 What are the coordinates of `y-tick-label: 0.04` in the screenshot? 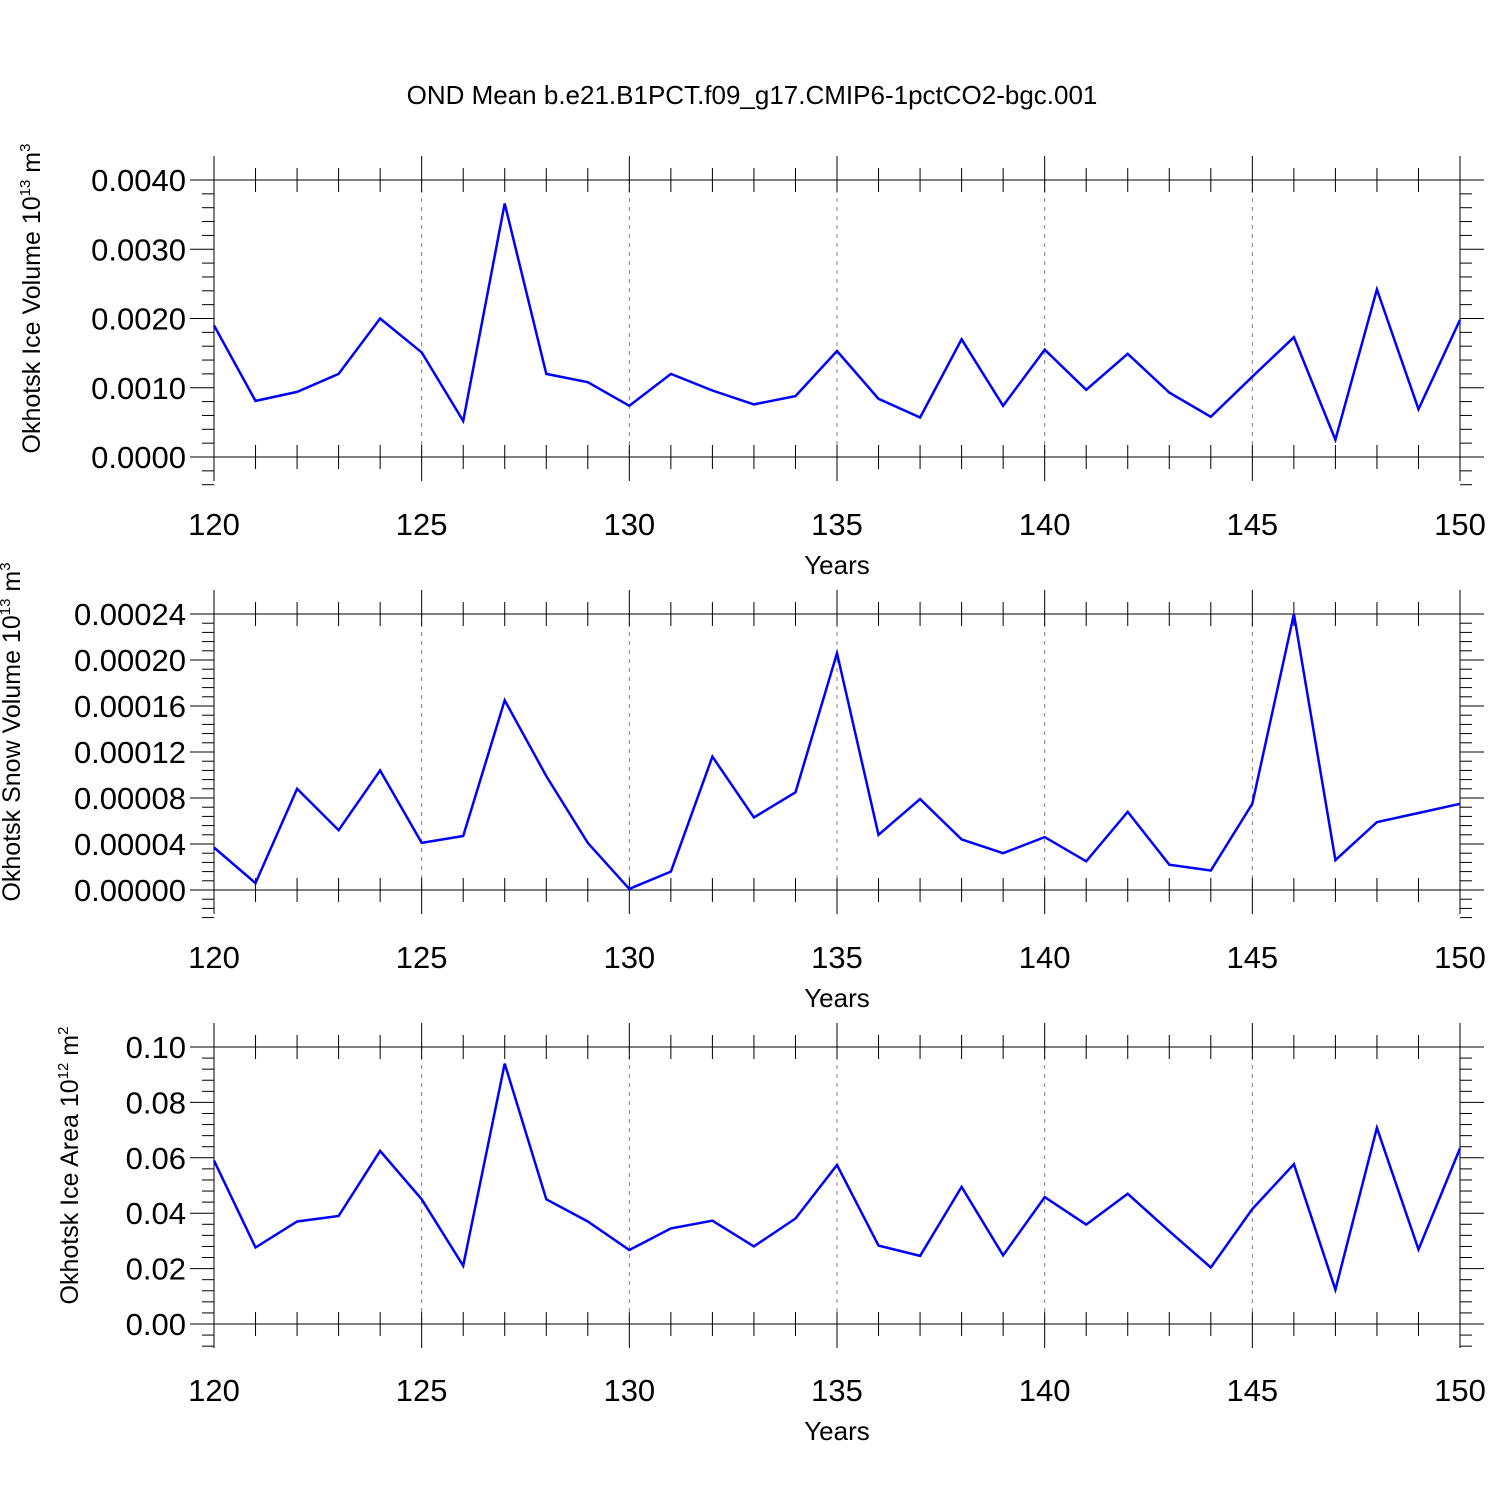 It's located at (156, 1213).